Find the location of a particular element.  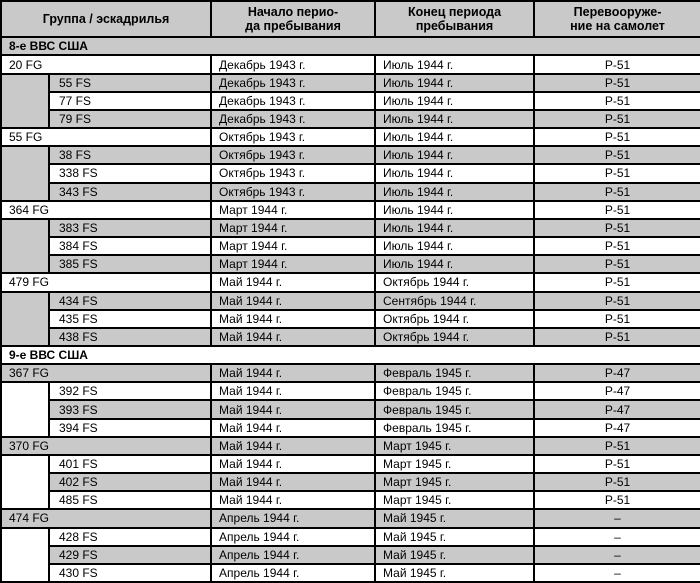

squadron-row: 402 FS Май 1944 г. Март 1945 г. P-51 is located at coordinates (350, 482).